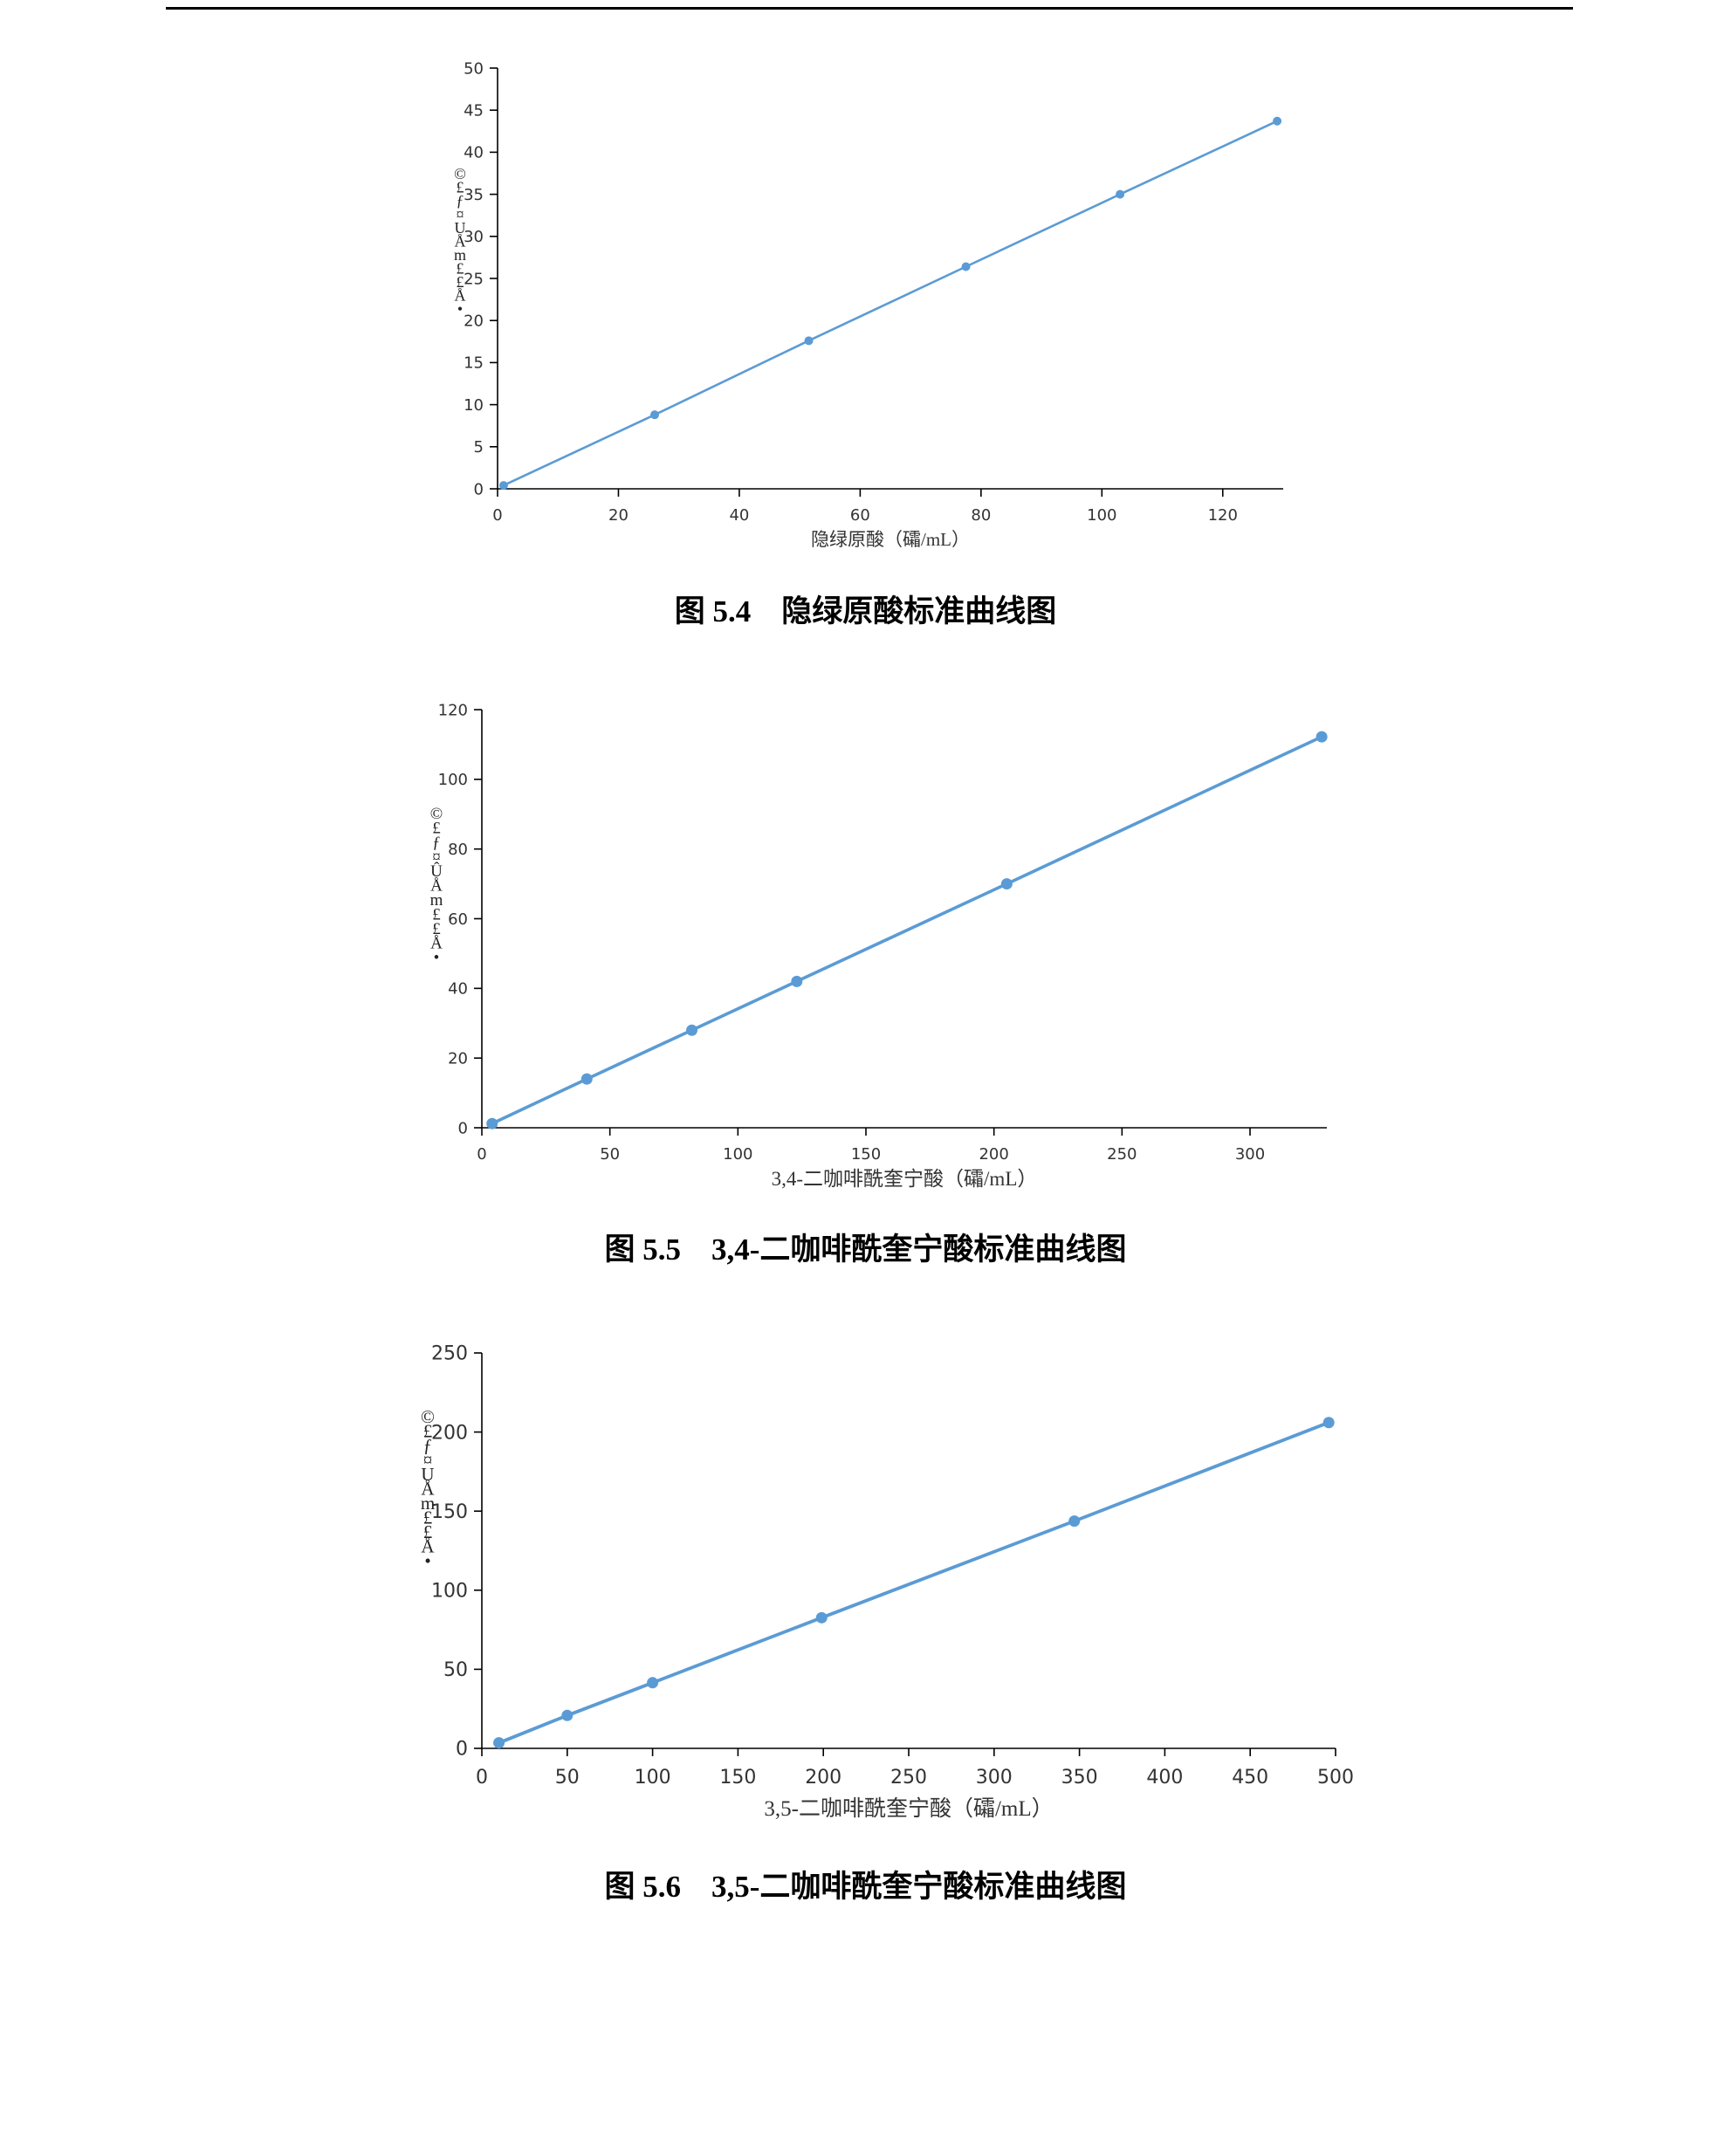 The width and height of the screenshot is (1731, 2156). What do you see at coordinates (1335, 1778) in the screenshot?
I see `x-tick-label: 500` at bounding box center [1335, 1778].